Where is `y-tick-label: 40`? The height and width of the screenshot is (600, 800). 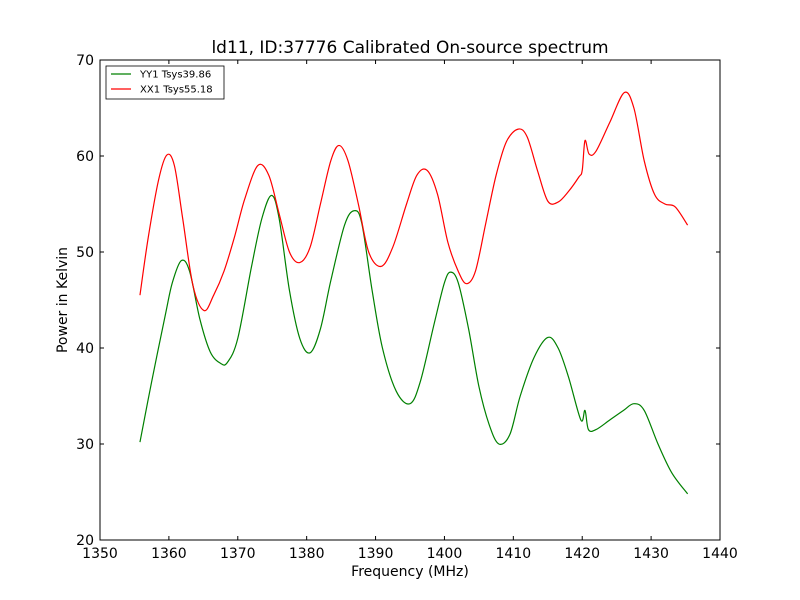 y-tick-label: 40 is located at coordinates (85, 349).